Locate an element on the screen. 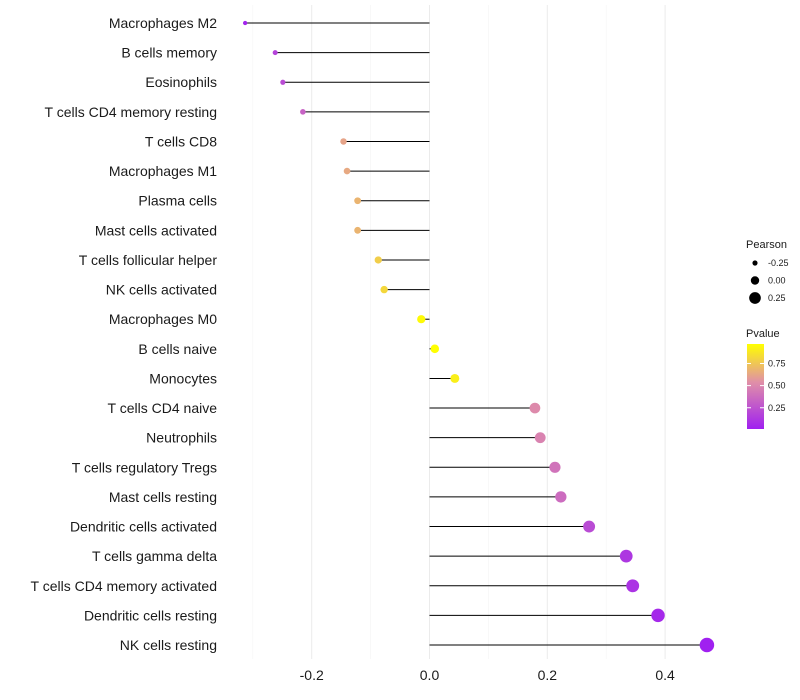  color-legend-bar is located at coordinates (755, 386).